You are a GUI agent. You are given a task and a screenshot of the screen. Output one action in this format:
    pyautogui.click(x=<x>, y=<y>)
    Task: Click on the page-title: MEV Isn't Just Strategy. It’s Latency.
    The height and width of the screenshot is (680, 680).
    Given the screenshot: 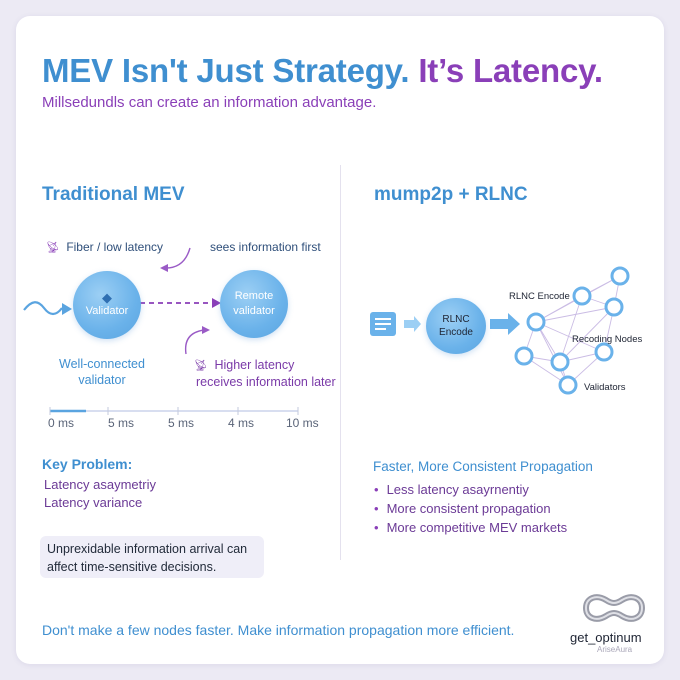 What is the action you would take?
    pyautogui.click(x=322, y=71)
    